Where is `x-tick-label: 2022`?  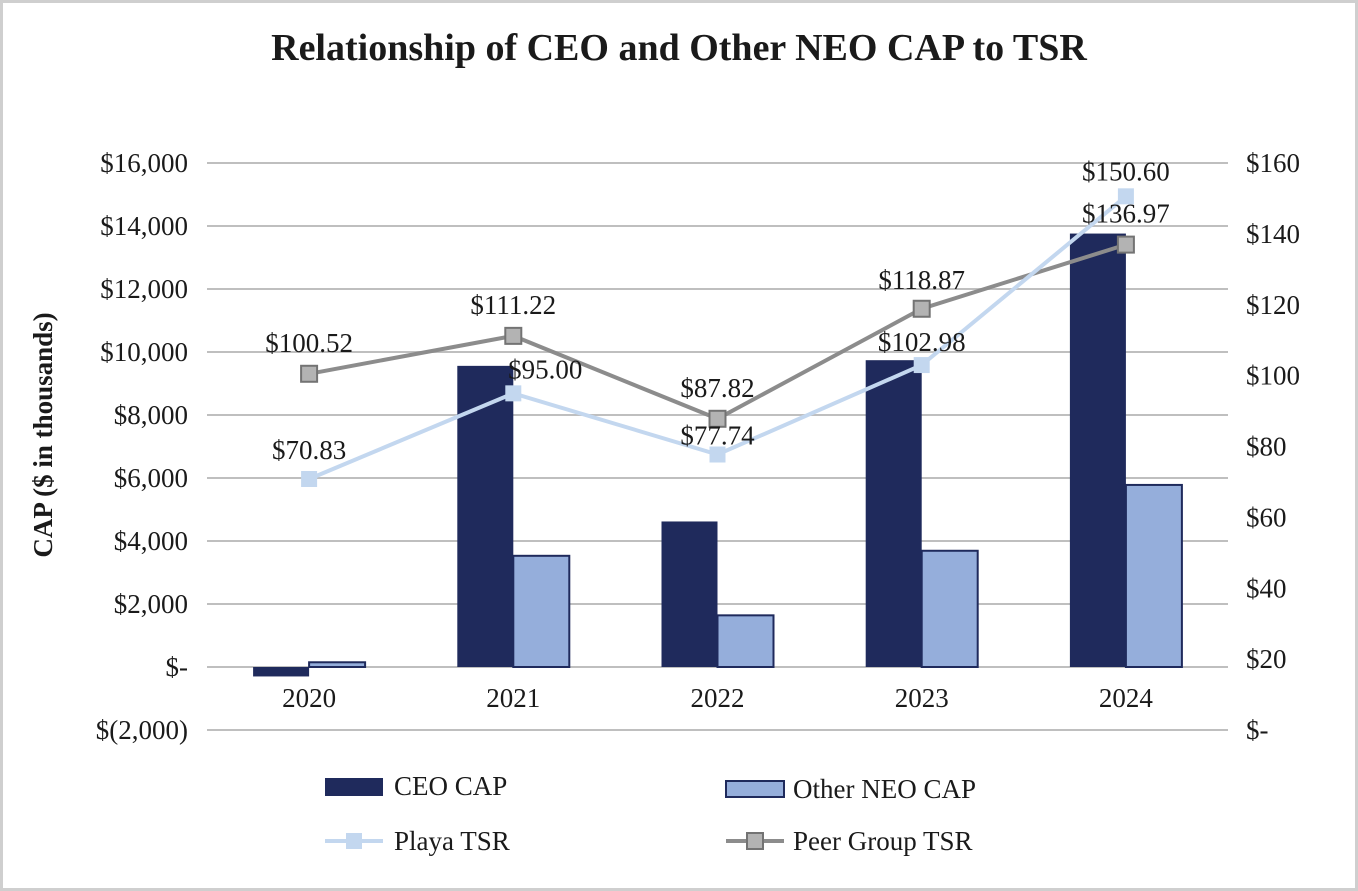
x-tick-label: 2022 is located at coordinates (718, 698).